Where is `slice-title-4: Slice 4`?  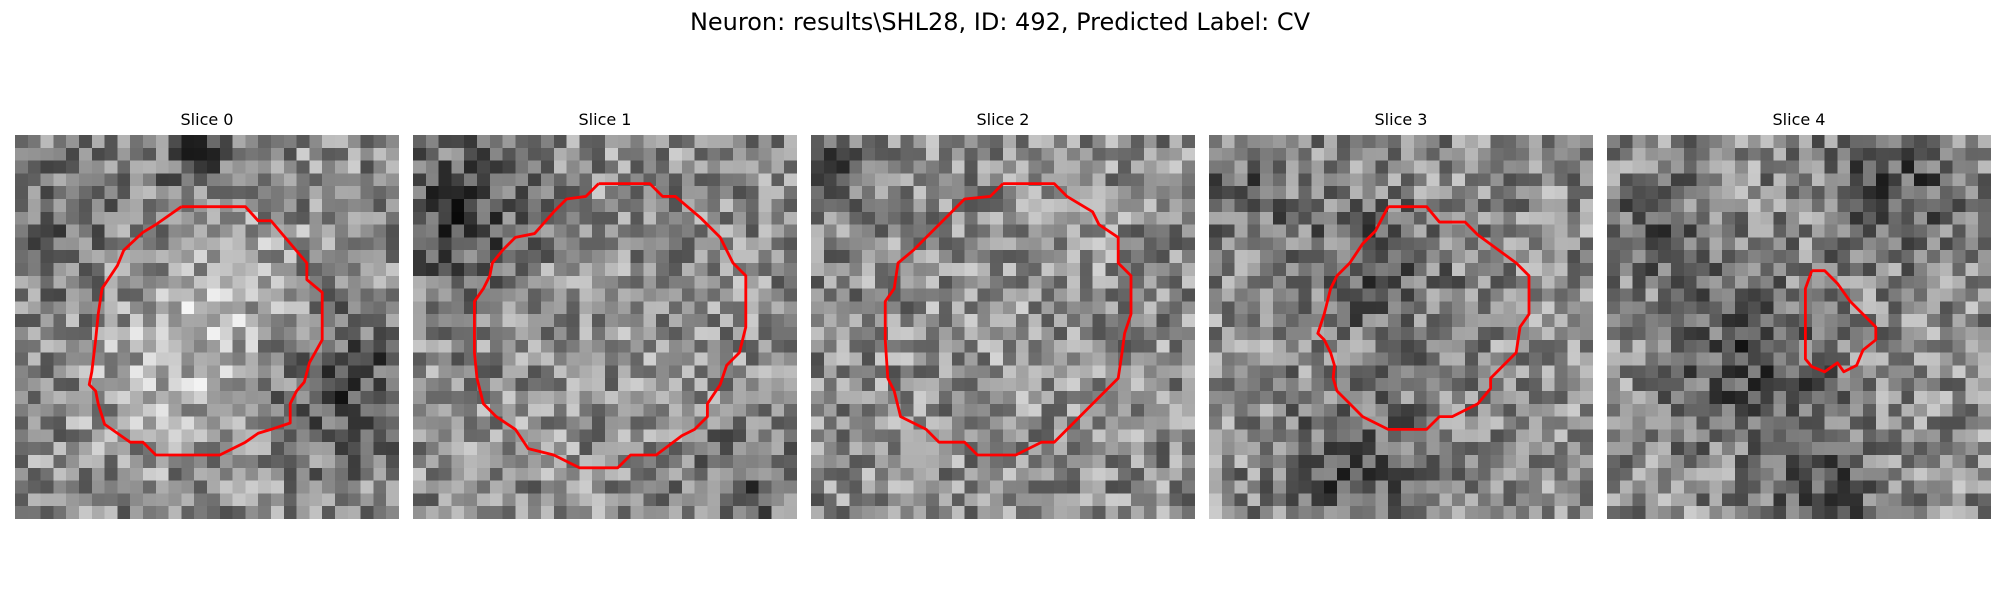 slice-title-4: Slice 4 is located at coordinates (1799, 121).